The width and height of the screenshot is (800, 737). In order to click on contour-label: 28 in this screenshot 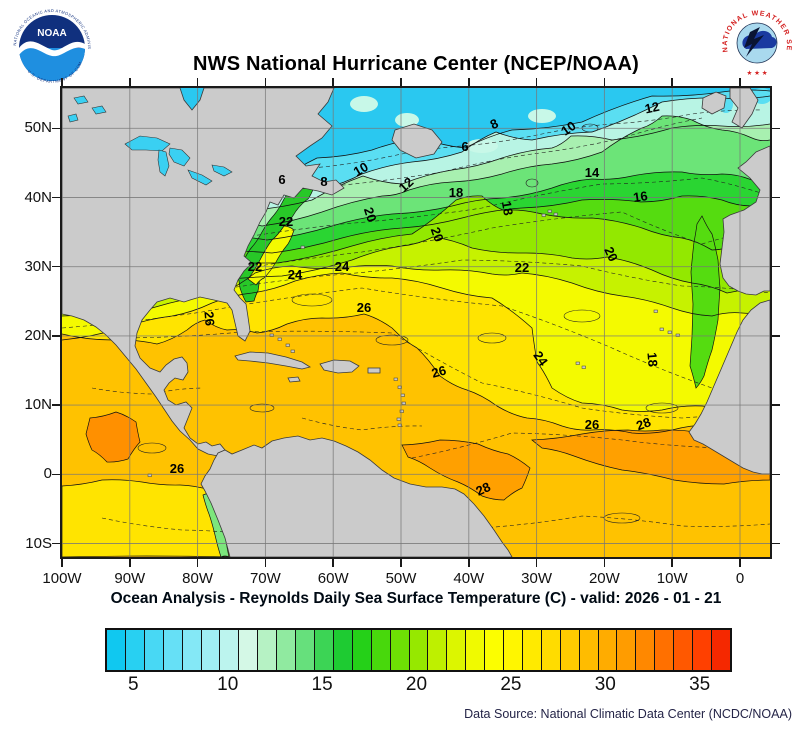, I will do `click(482, 489)`.